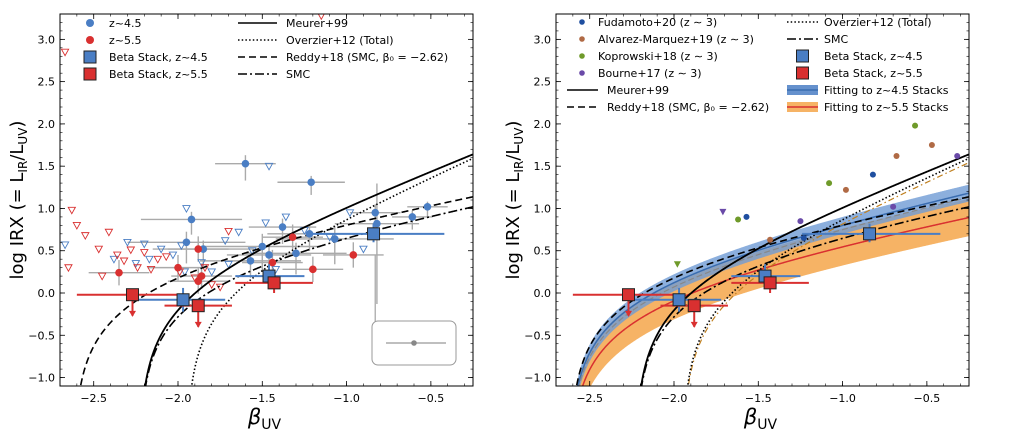  Describe the element at coordinates (125, 23) in the screenshot. I see `legend-label: z~4.5` at that location.